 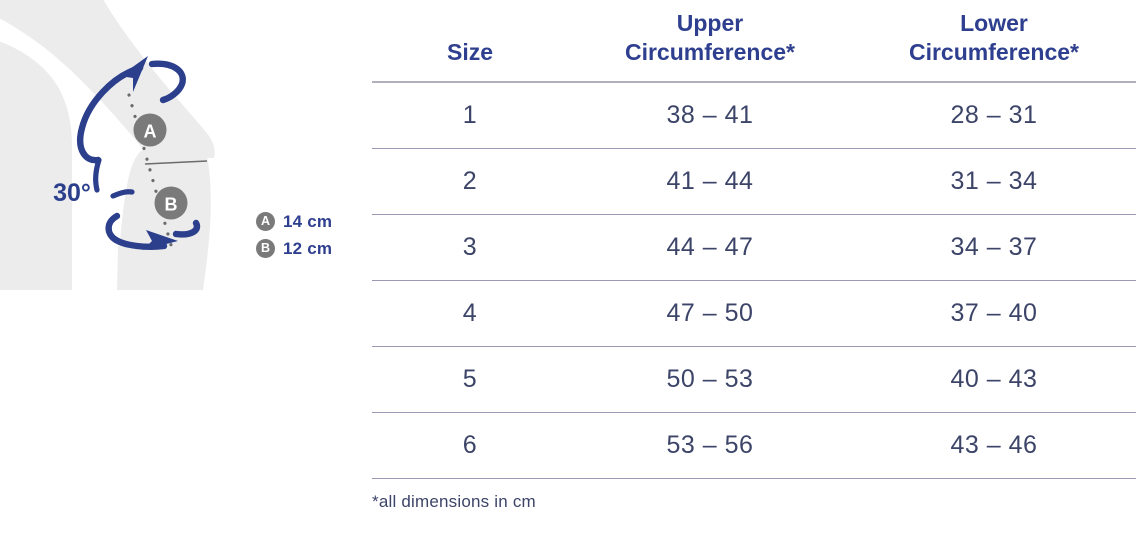 I want to click on column-header-upper-line2: Circumference*, so click(x=710, y=51).